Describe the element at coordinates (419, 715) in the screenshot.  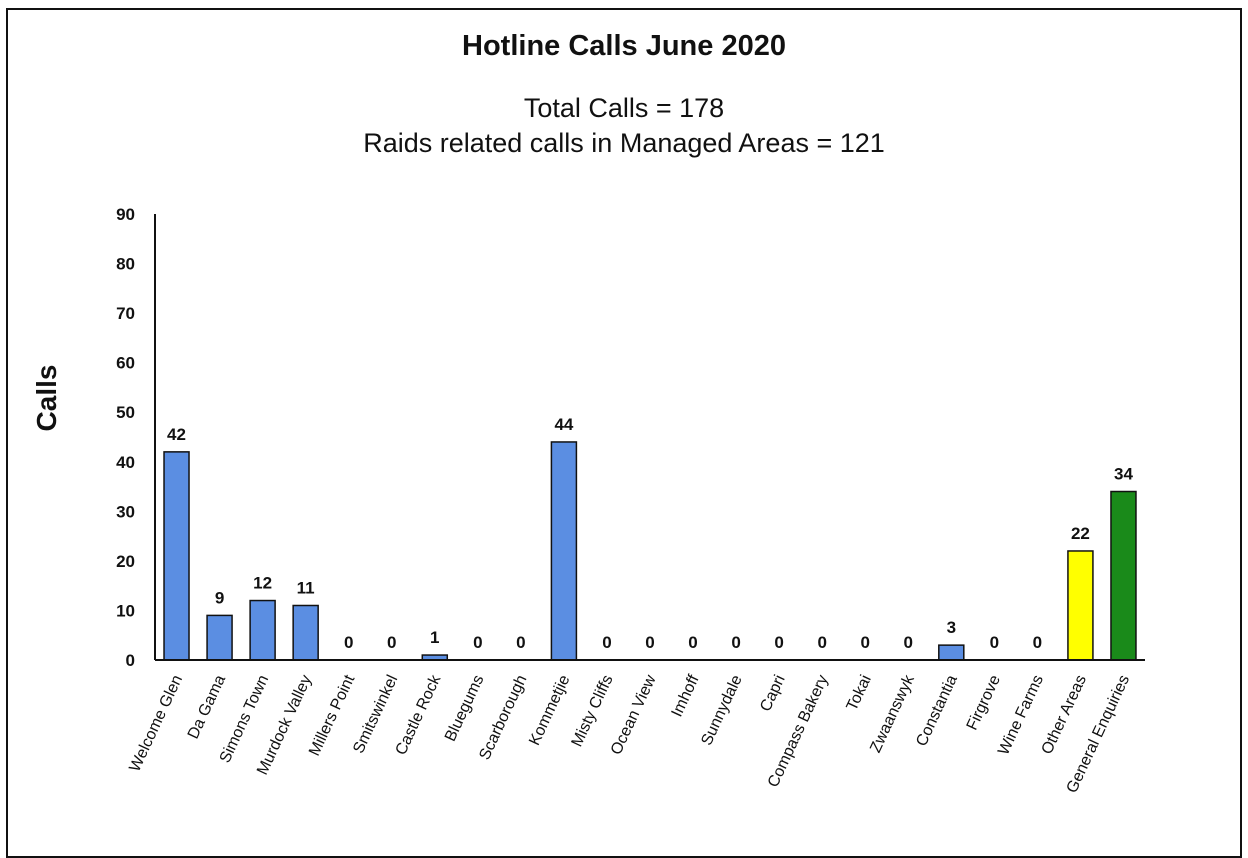
I see `x-category-label: Castle Rock` at that location.